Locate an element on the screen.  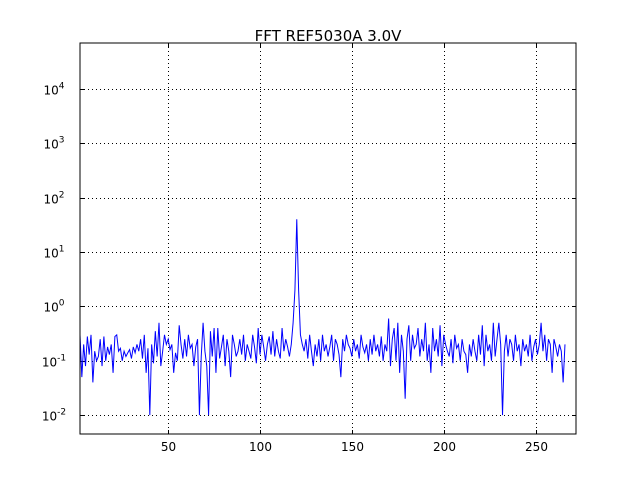
x-tick-labels: 50 100 150 200 250 is located at coordinates (354, 447).